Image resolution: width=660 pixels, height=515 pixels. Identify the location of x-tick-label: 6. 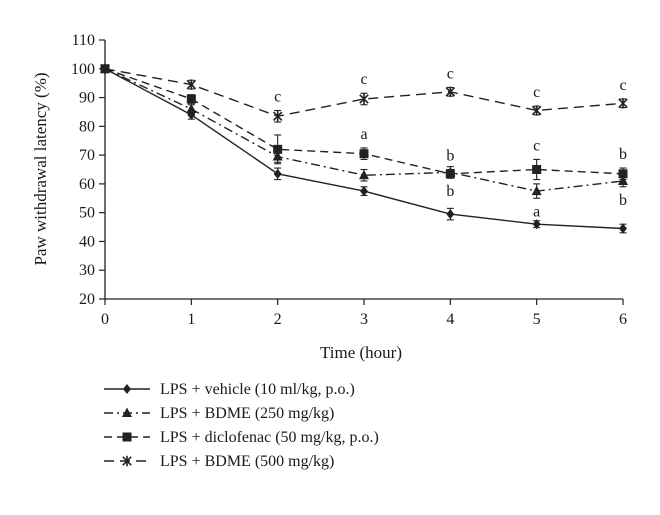
(623, 319).